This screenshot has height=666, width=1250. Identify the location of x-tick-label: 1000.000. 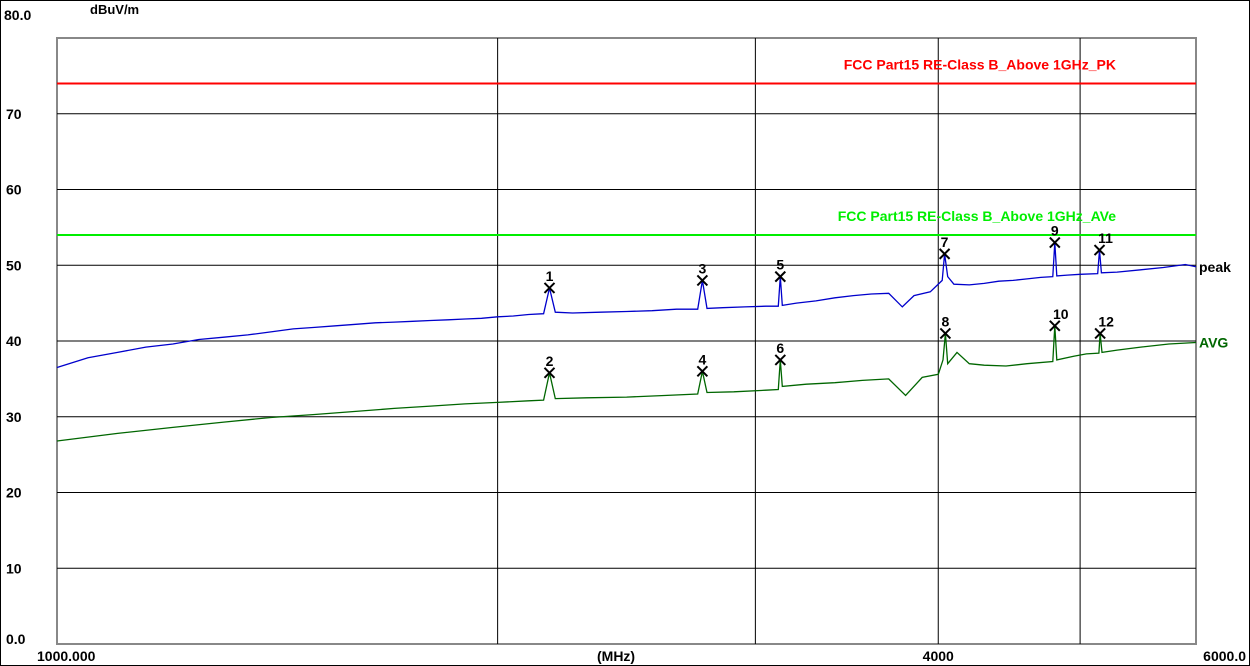
(66, 656).